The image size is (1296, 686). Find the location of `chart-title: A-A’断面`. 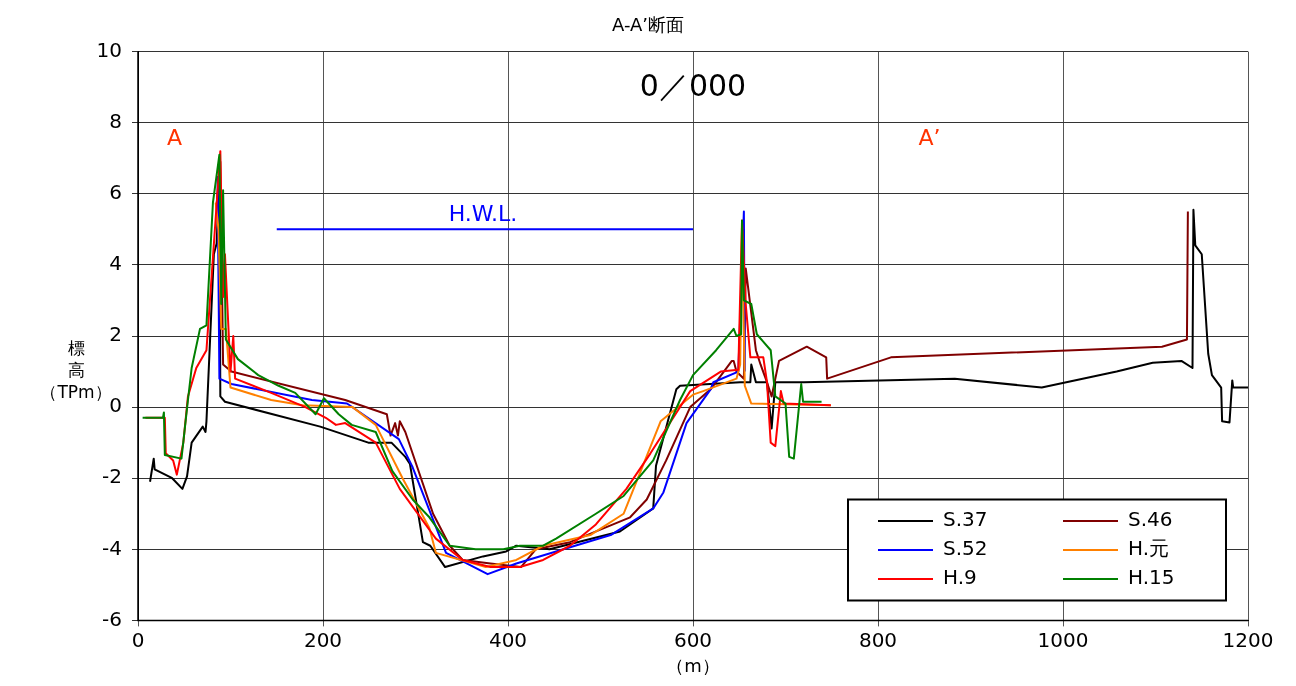

chart-title: A-A’断面 is located at coordinates (648, 25).